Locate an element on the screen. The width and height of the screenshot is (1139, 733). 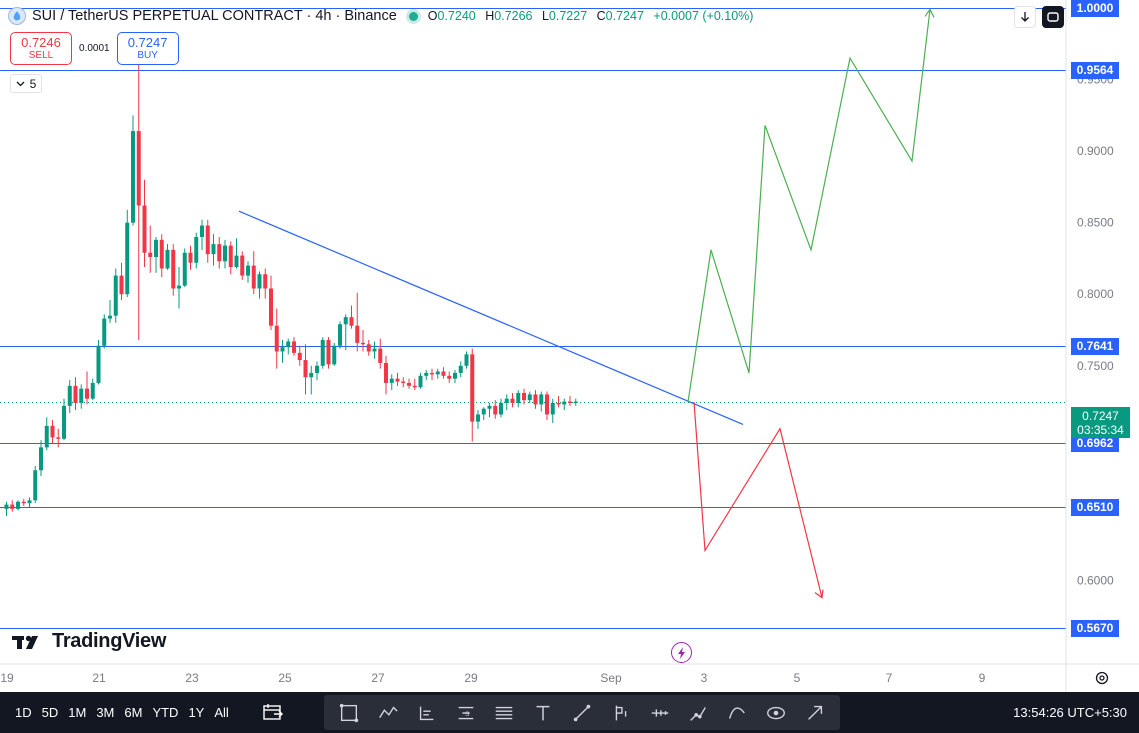
clock: 13:54:26 UTC+5:30 is located at coordinates (1070, 712).